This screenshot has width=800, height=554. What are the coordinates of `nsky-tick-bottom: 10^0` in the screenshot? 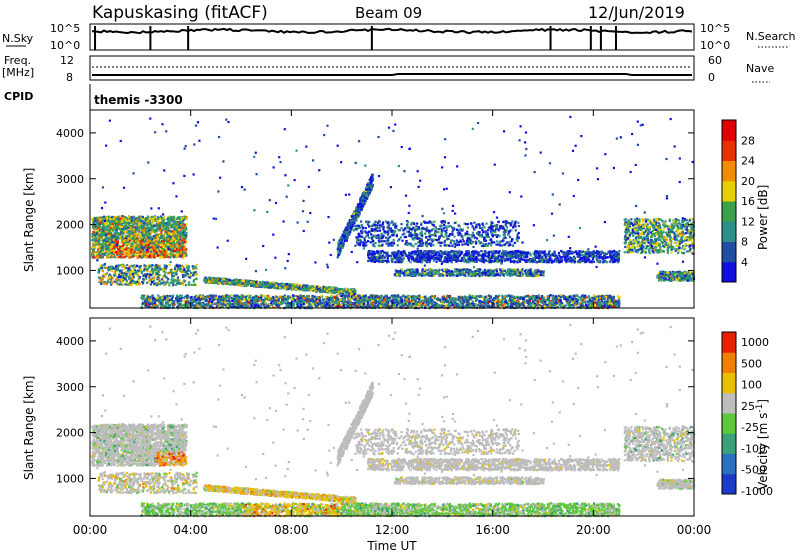 It's located at (65, 45).